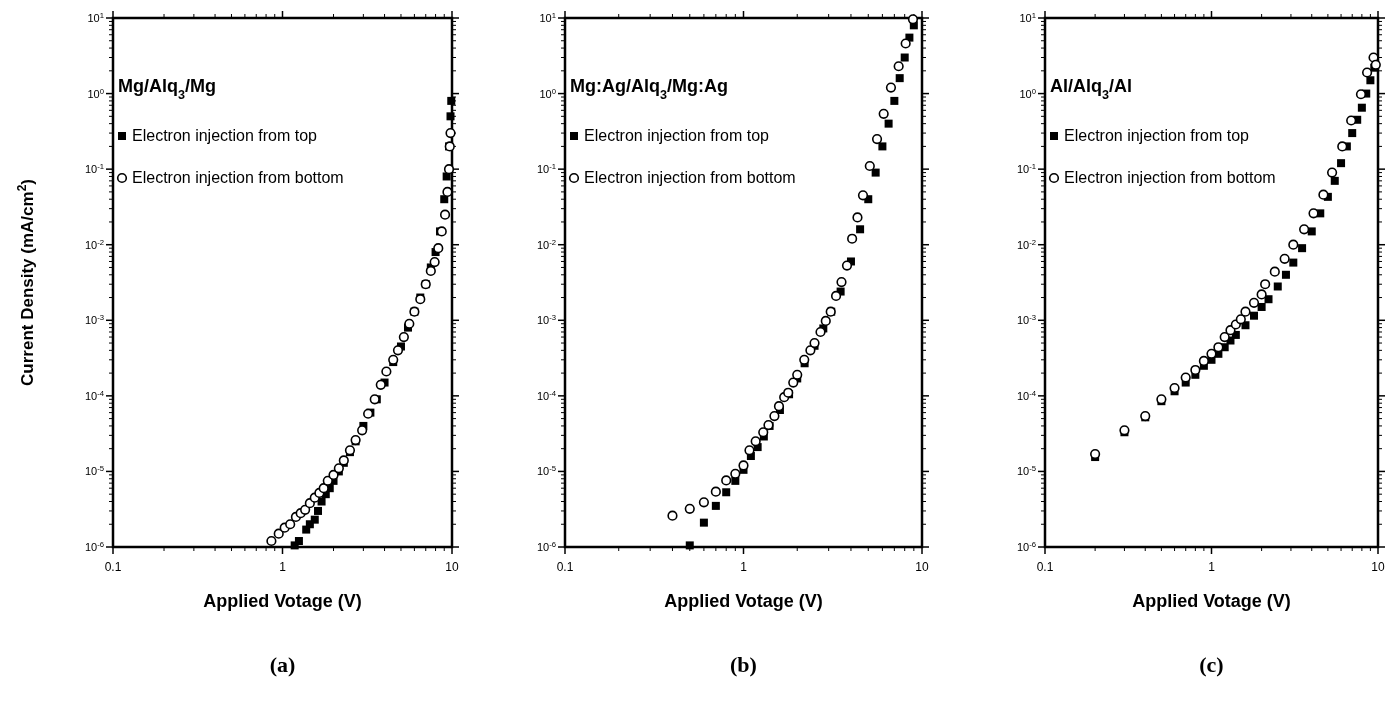  I want to click on legend-title: Mg:Ag/Alq$_{3}$/Mg:Ag, so click(649, 89).